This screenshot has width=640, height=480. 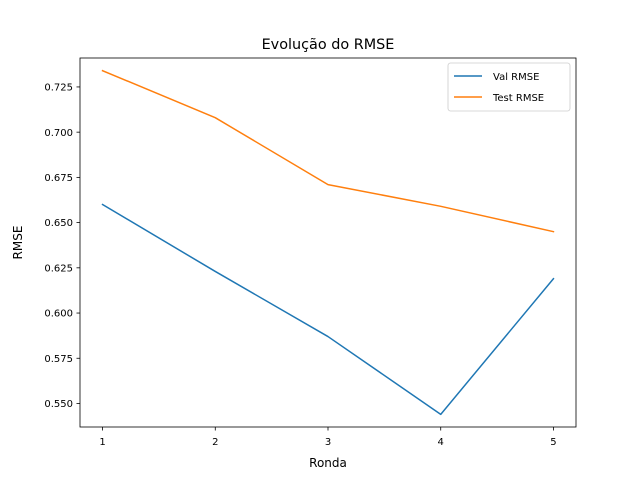 I want to click on legend: Val RMSE Test RMSE, so click(x=509, y=87).